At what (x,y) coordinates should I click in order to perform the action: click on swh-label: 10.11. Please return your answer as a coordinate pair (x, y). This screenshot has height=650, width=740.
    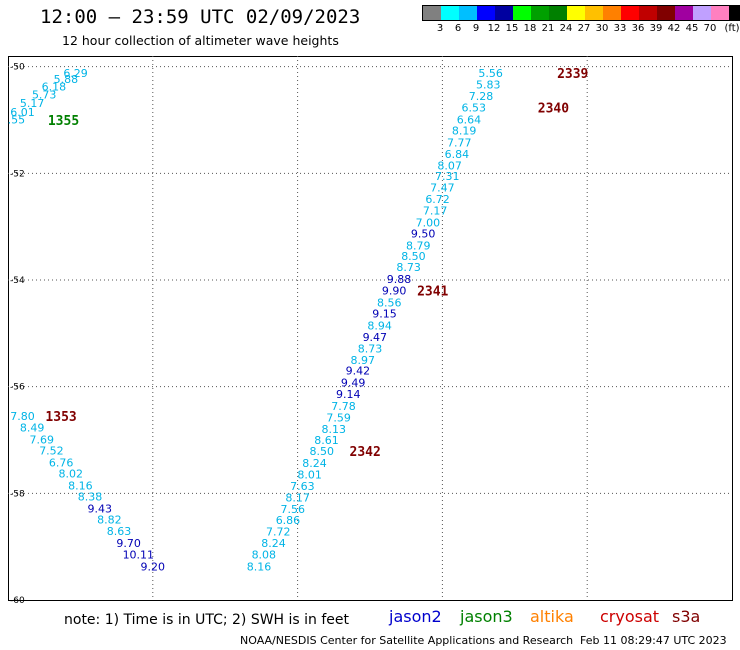
    Looking at the image, I should click on (139, 555).